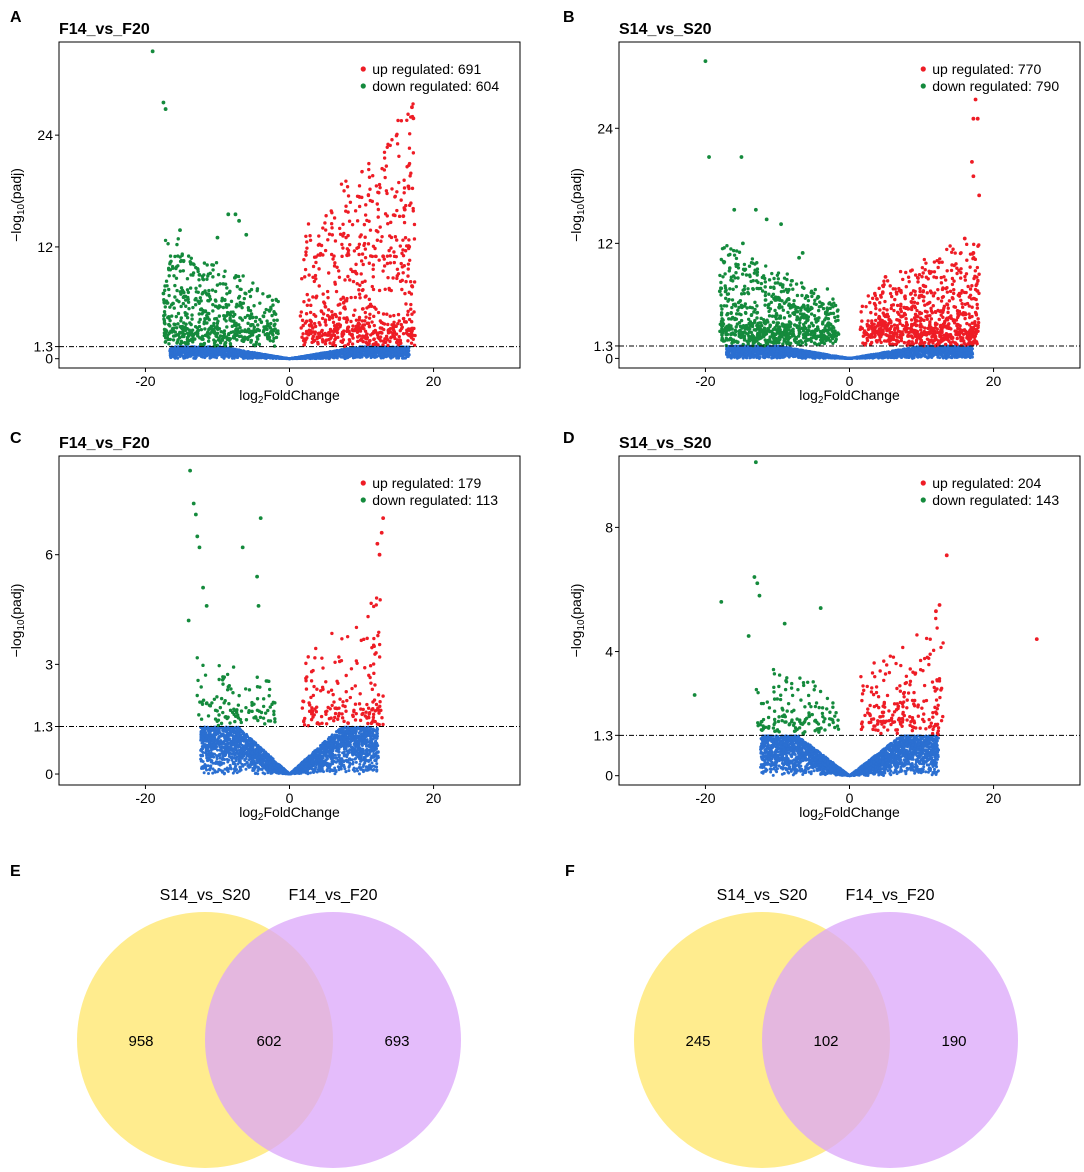 This screenshot has width=1084, height=1172. What do you see at coordinates (363, 86) in the screenshot?
I see `legend-down-marker` at bounding box center [363, 86].